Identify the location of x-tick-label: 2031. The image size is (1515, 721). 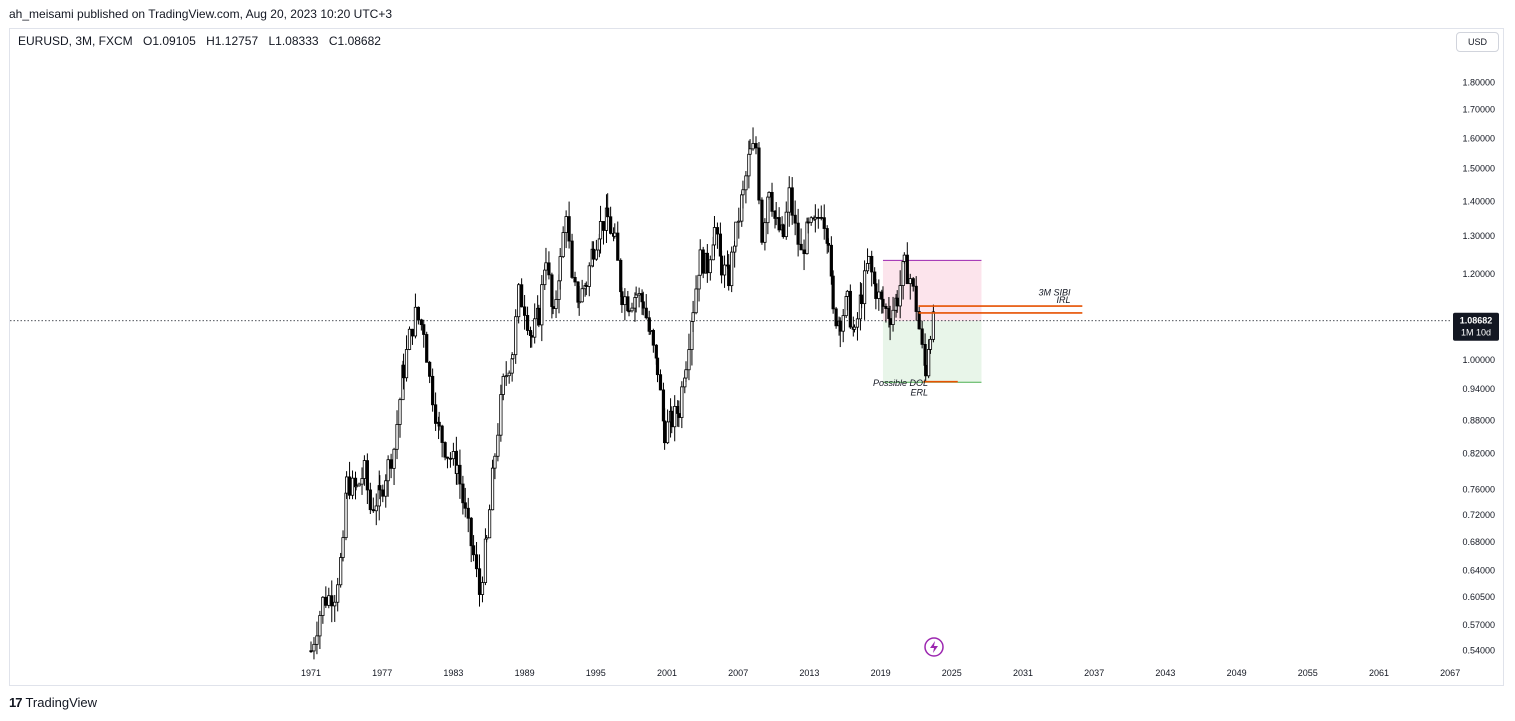
(1023, 673).